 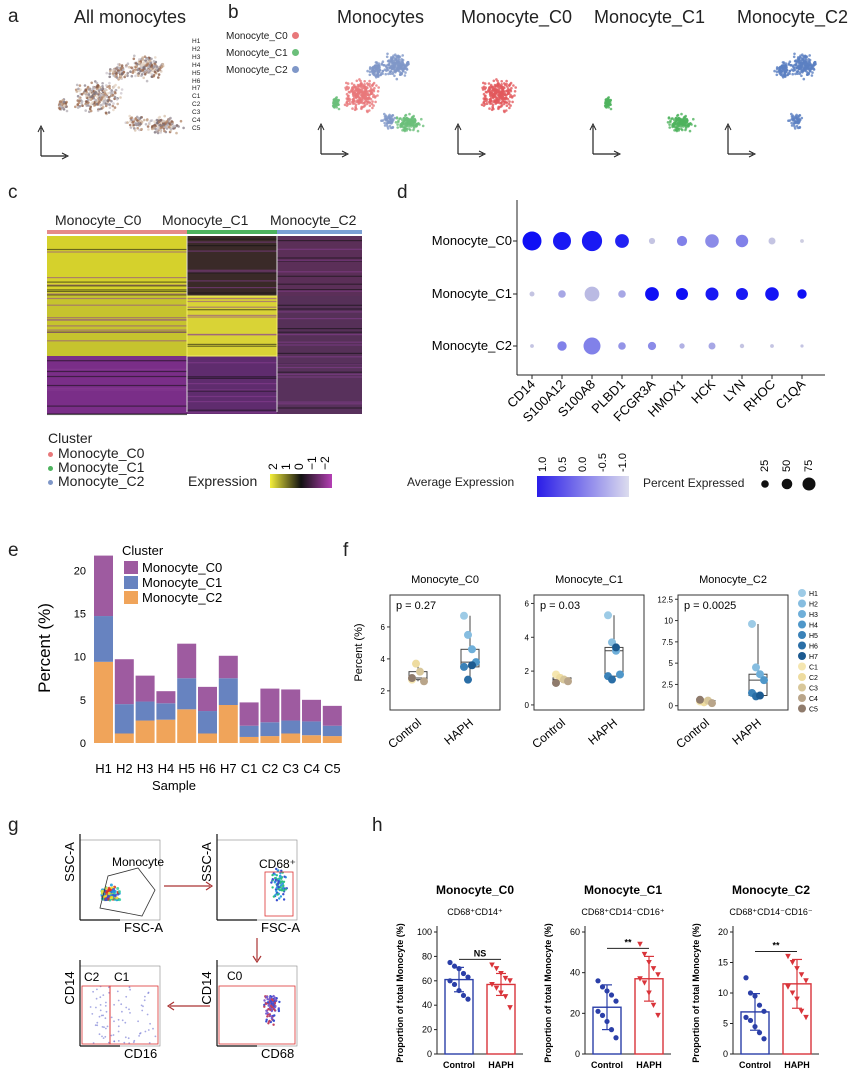 I want to click on cluster-legend-label: Monocyte_C2, so click(x=257, y=70).